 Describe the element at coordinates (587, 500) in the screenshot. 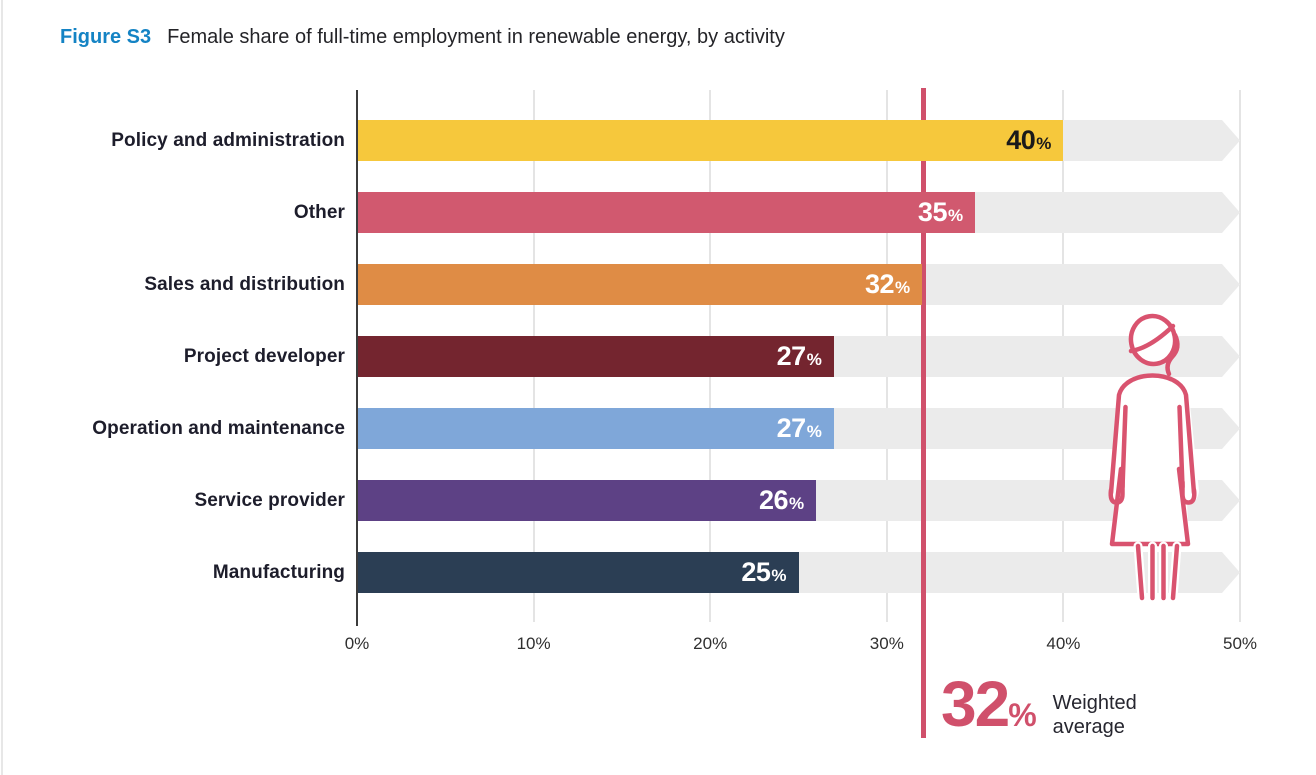

I see `bar-service-provider: 26%` at that location.